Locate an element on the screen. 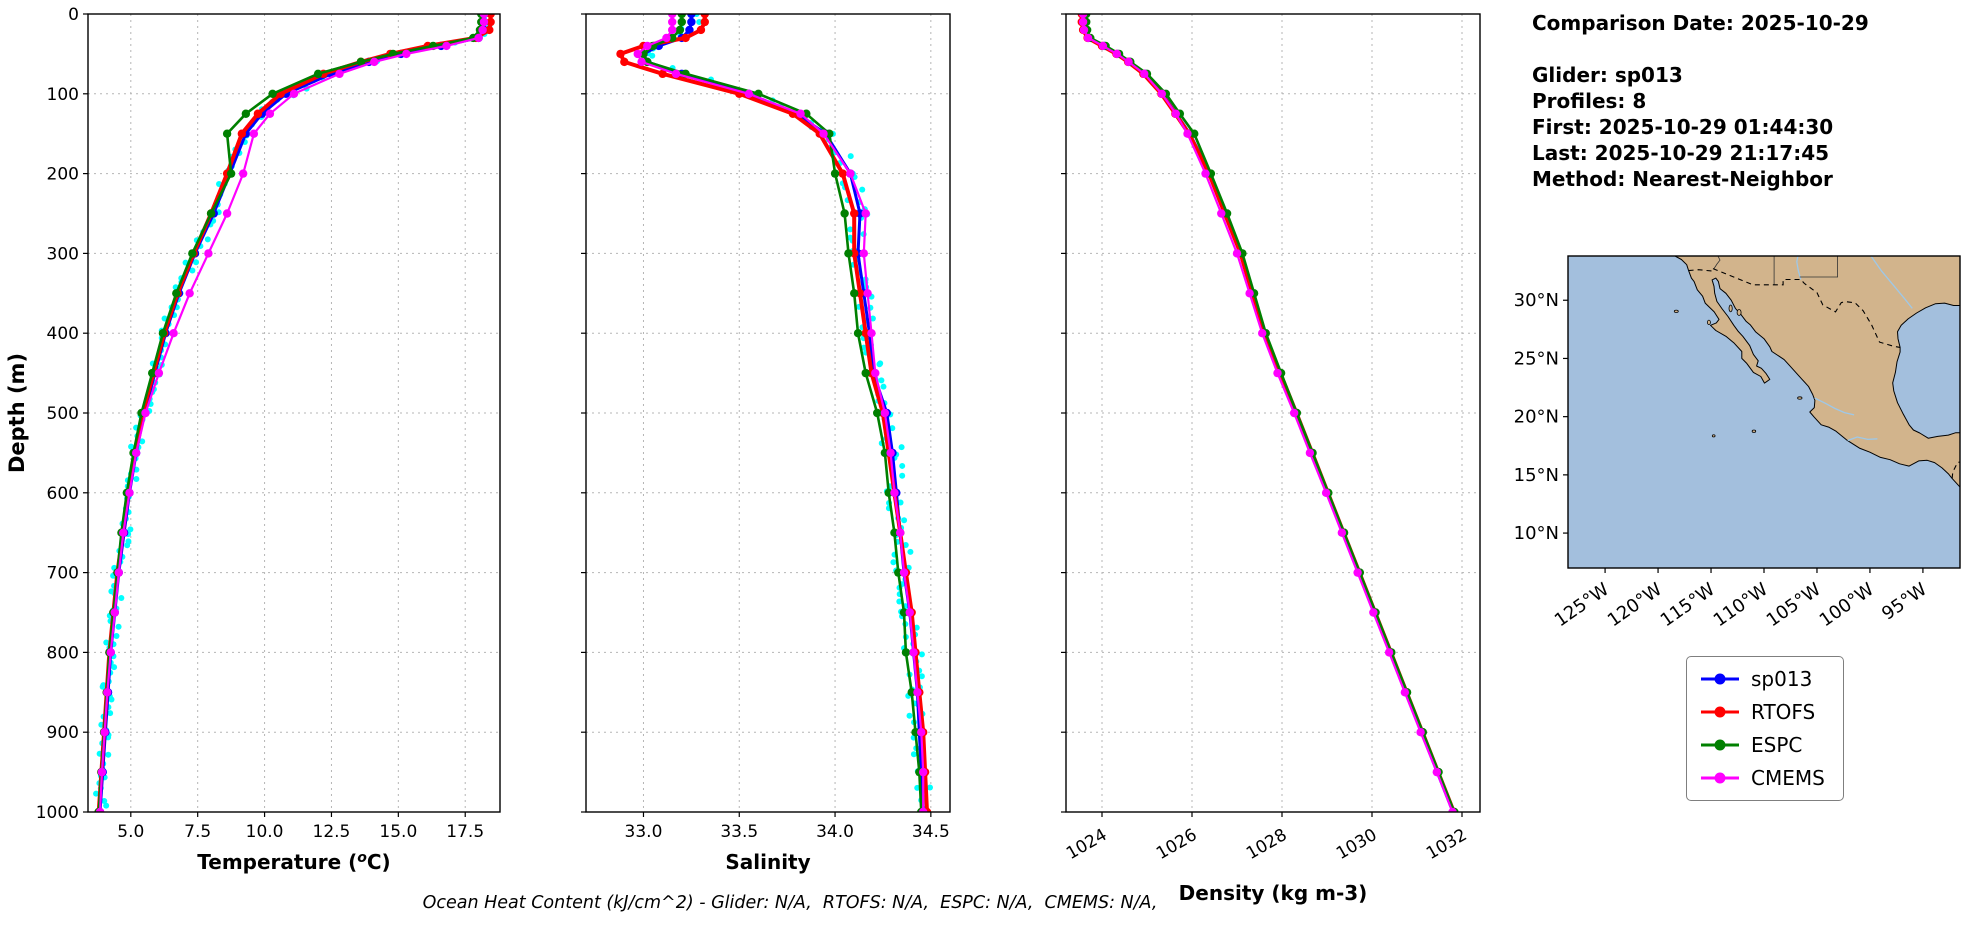 This screenshot has height=934, width=1978. y-tick-label: 600 is located at coordinates (63, 494).